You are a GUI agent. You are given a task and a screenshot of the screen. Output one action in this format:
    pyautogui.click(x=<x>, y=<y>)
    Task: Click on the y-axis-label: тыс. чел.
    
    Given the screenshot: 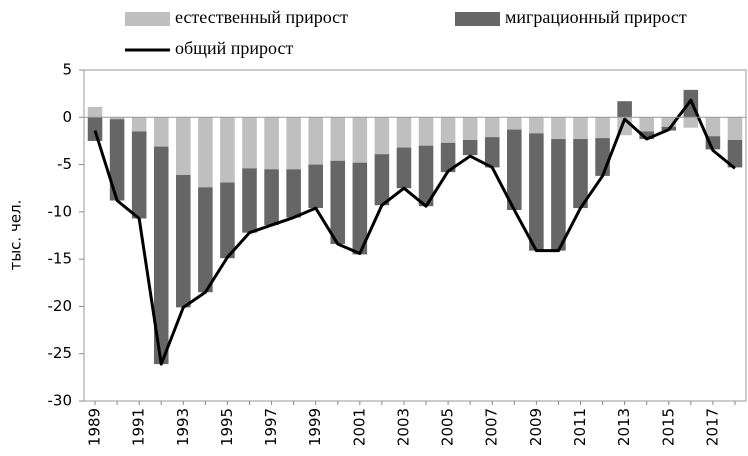 What is the action you would take?
    pyautogui.click(x=16, y=235)
    